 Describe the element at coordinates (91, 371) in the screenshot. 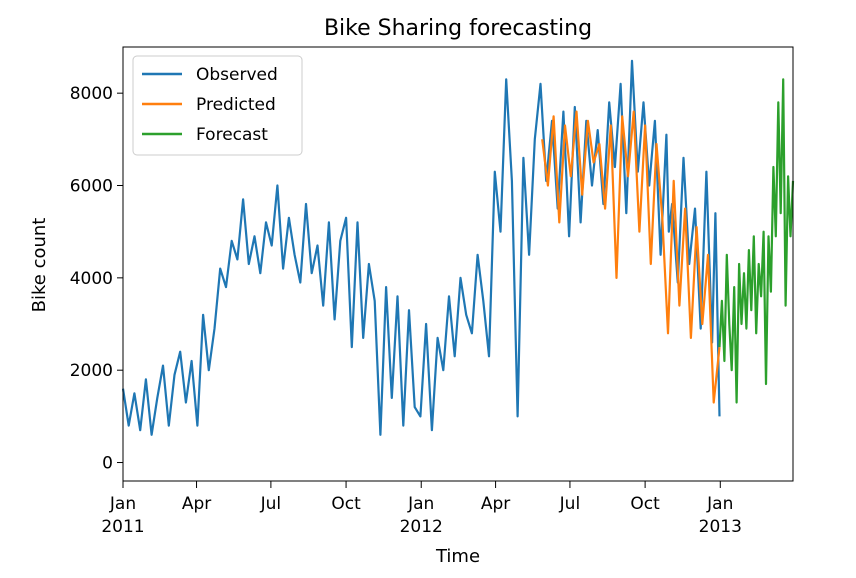

I see `y-tick-label: 2000` at that location.